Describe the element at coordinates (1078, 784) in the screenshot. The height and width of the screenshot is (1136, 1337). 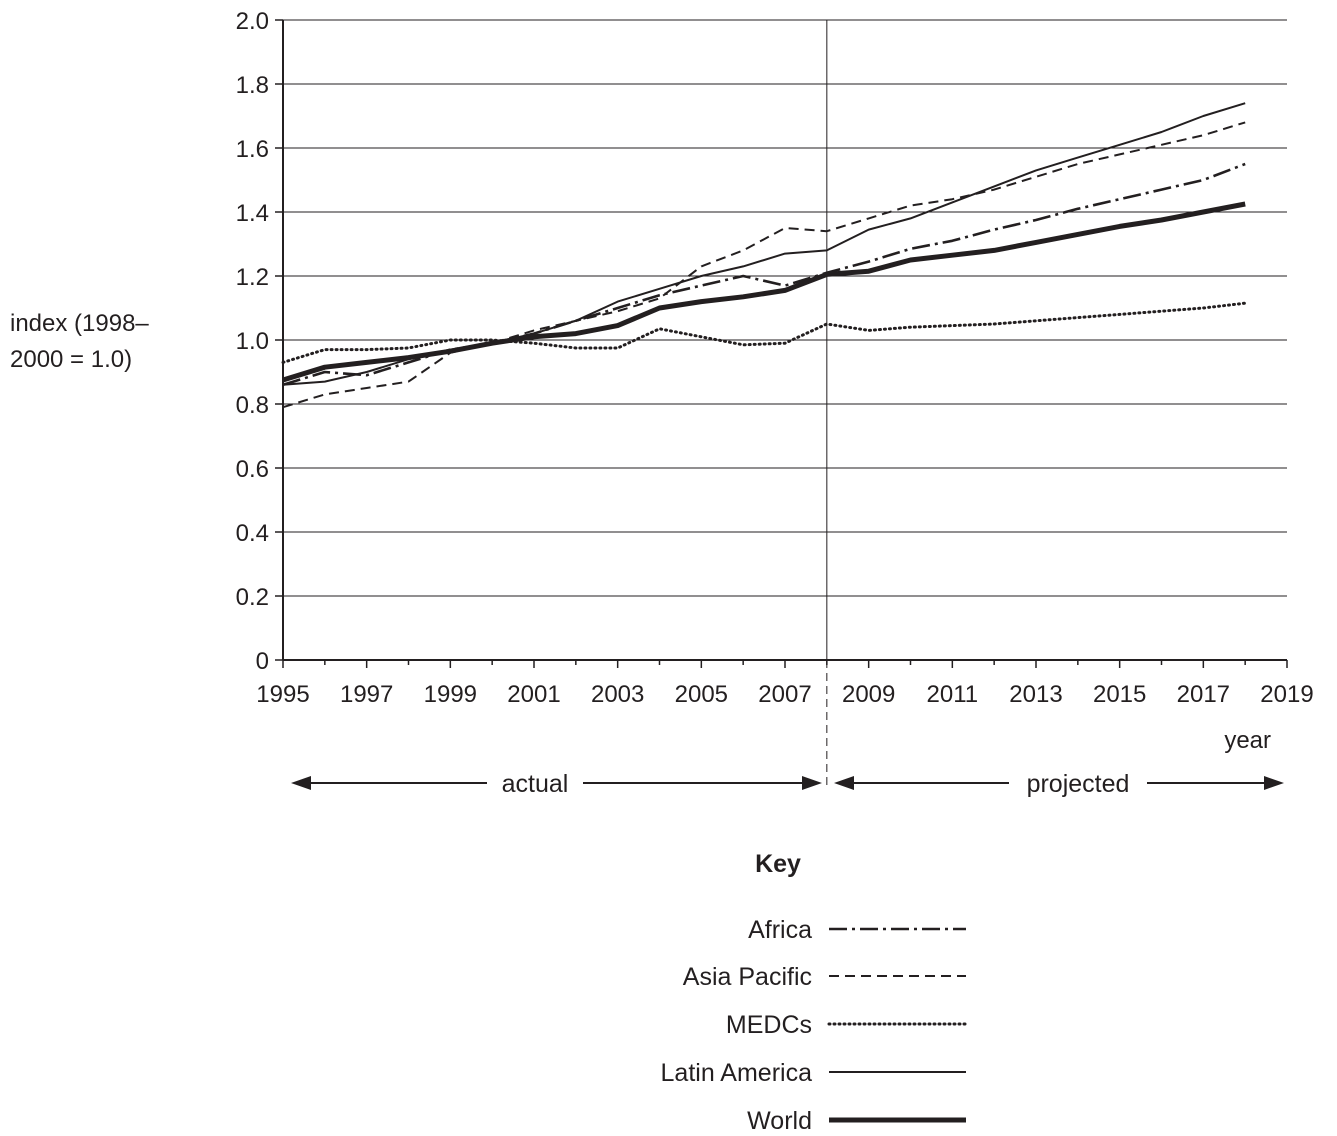
I see `projected-period-label: projected` at that location.